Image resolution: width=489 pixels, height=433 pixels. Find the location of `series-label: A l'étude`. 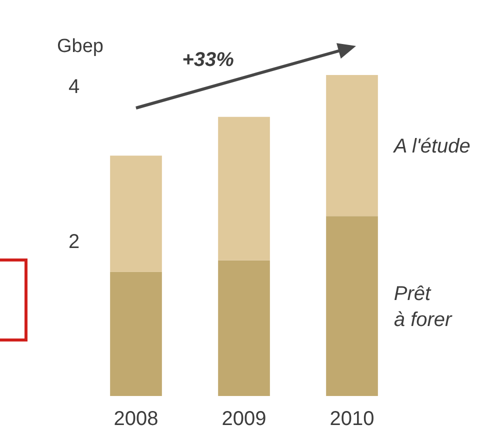

series-label: A l'étude is located at coordinates (431, 147).